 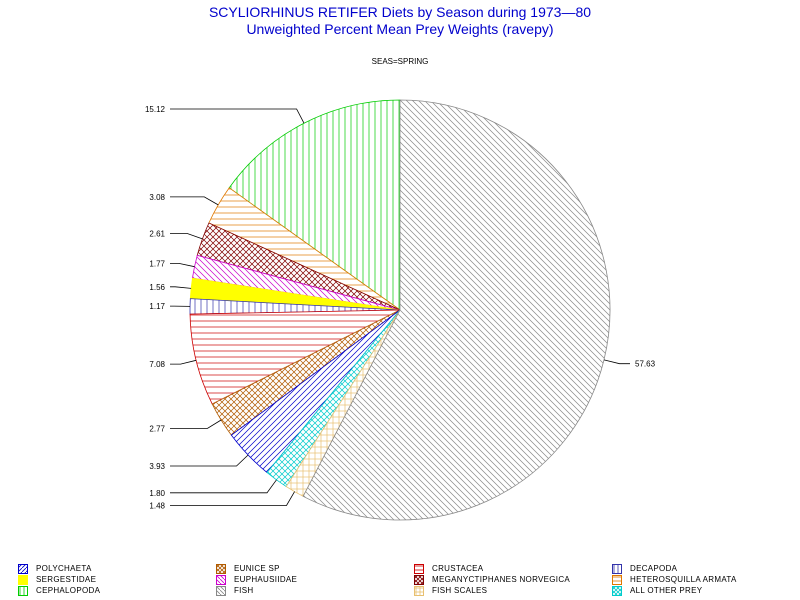 I want to click on data-label-fish: 57.63, so click(x=645, y=364).